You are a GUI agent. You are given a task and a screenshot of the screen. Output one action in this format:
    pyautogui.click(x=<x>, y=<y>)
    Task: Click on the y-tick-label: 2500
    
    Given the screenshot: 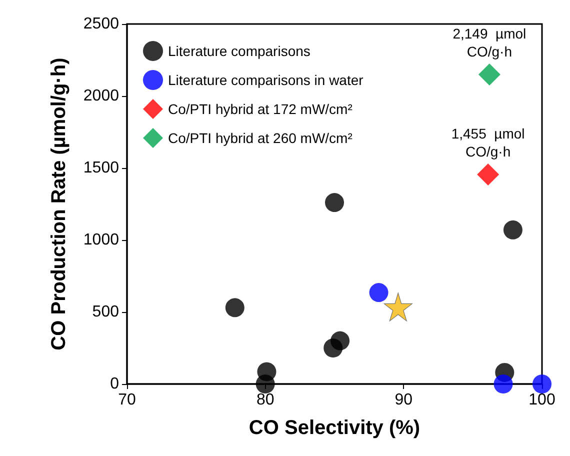 What is the action you would take?
    pyautogui.click(x=101, y=24)
    